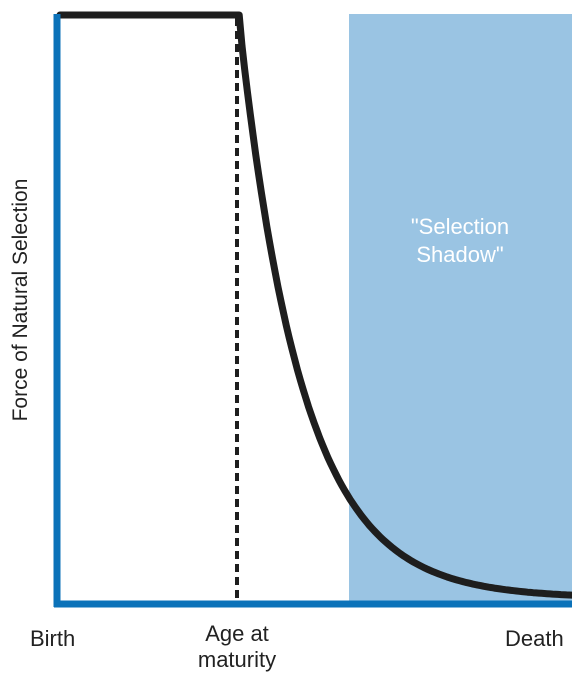 Image resolution: width=572 pixels, height=673 pixels. What do you see at coordinates (460, 240) in the screenshot?
I see `selection-shadow-label: "Selection Shadow"` at bounding box center [460, 240].